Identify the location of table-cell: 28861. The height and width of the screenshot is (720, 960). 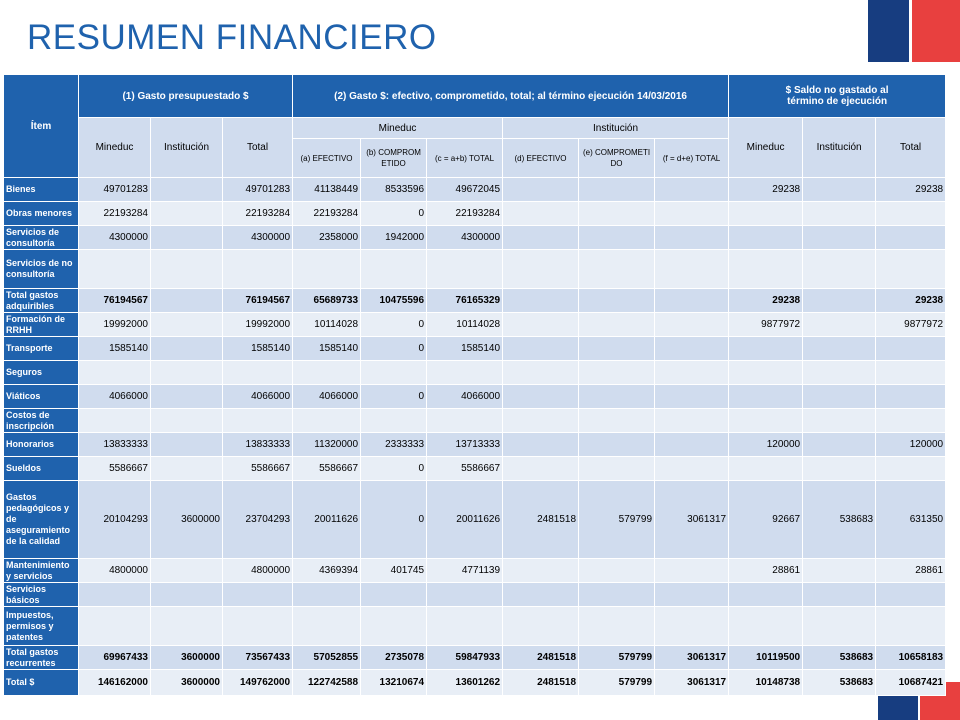
(911, 570).